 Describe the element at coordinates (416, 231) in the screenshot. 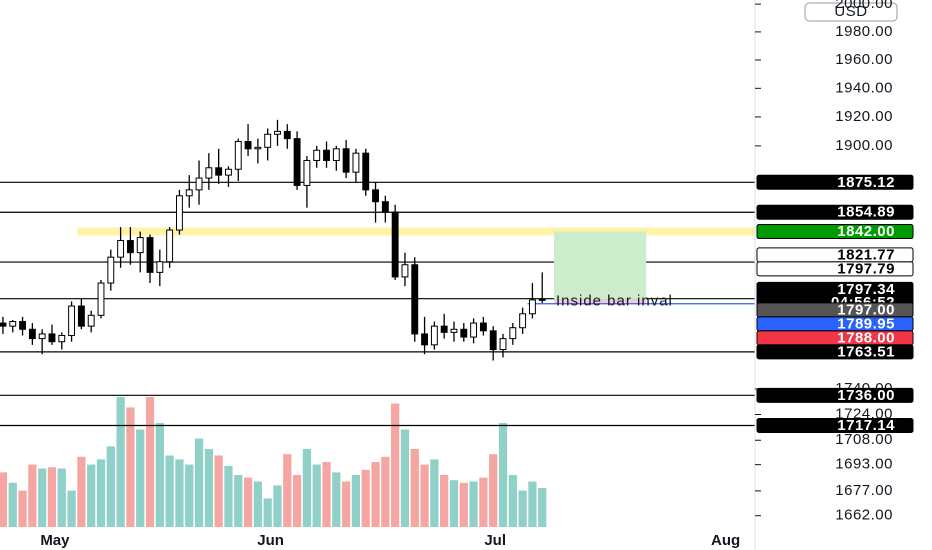

I see `zone` at that location.